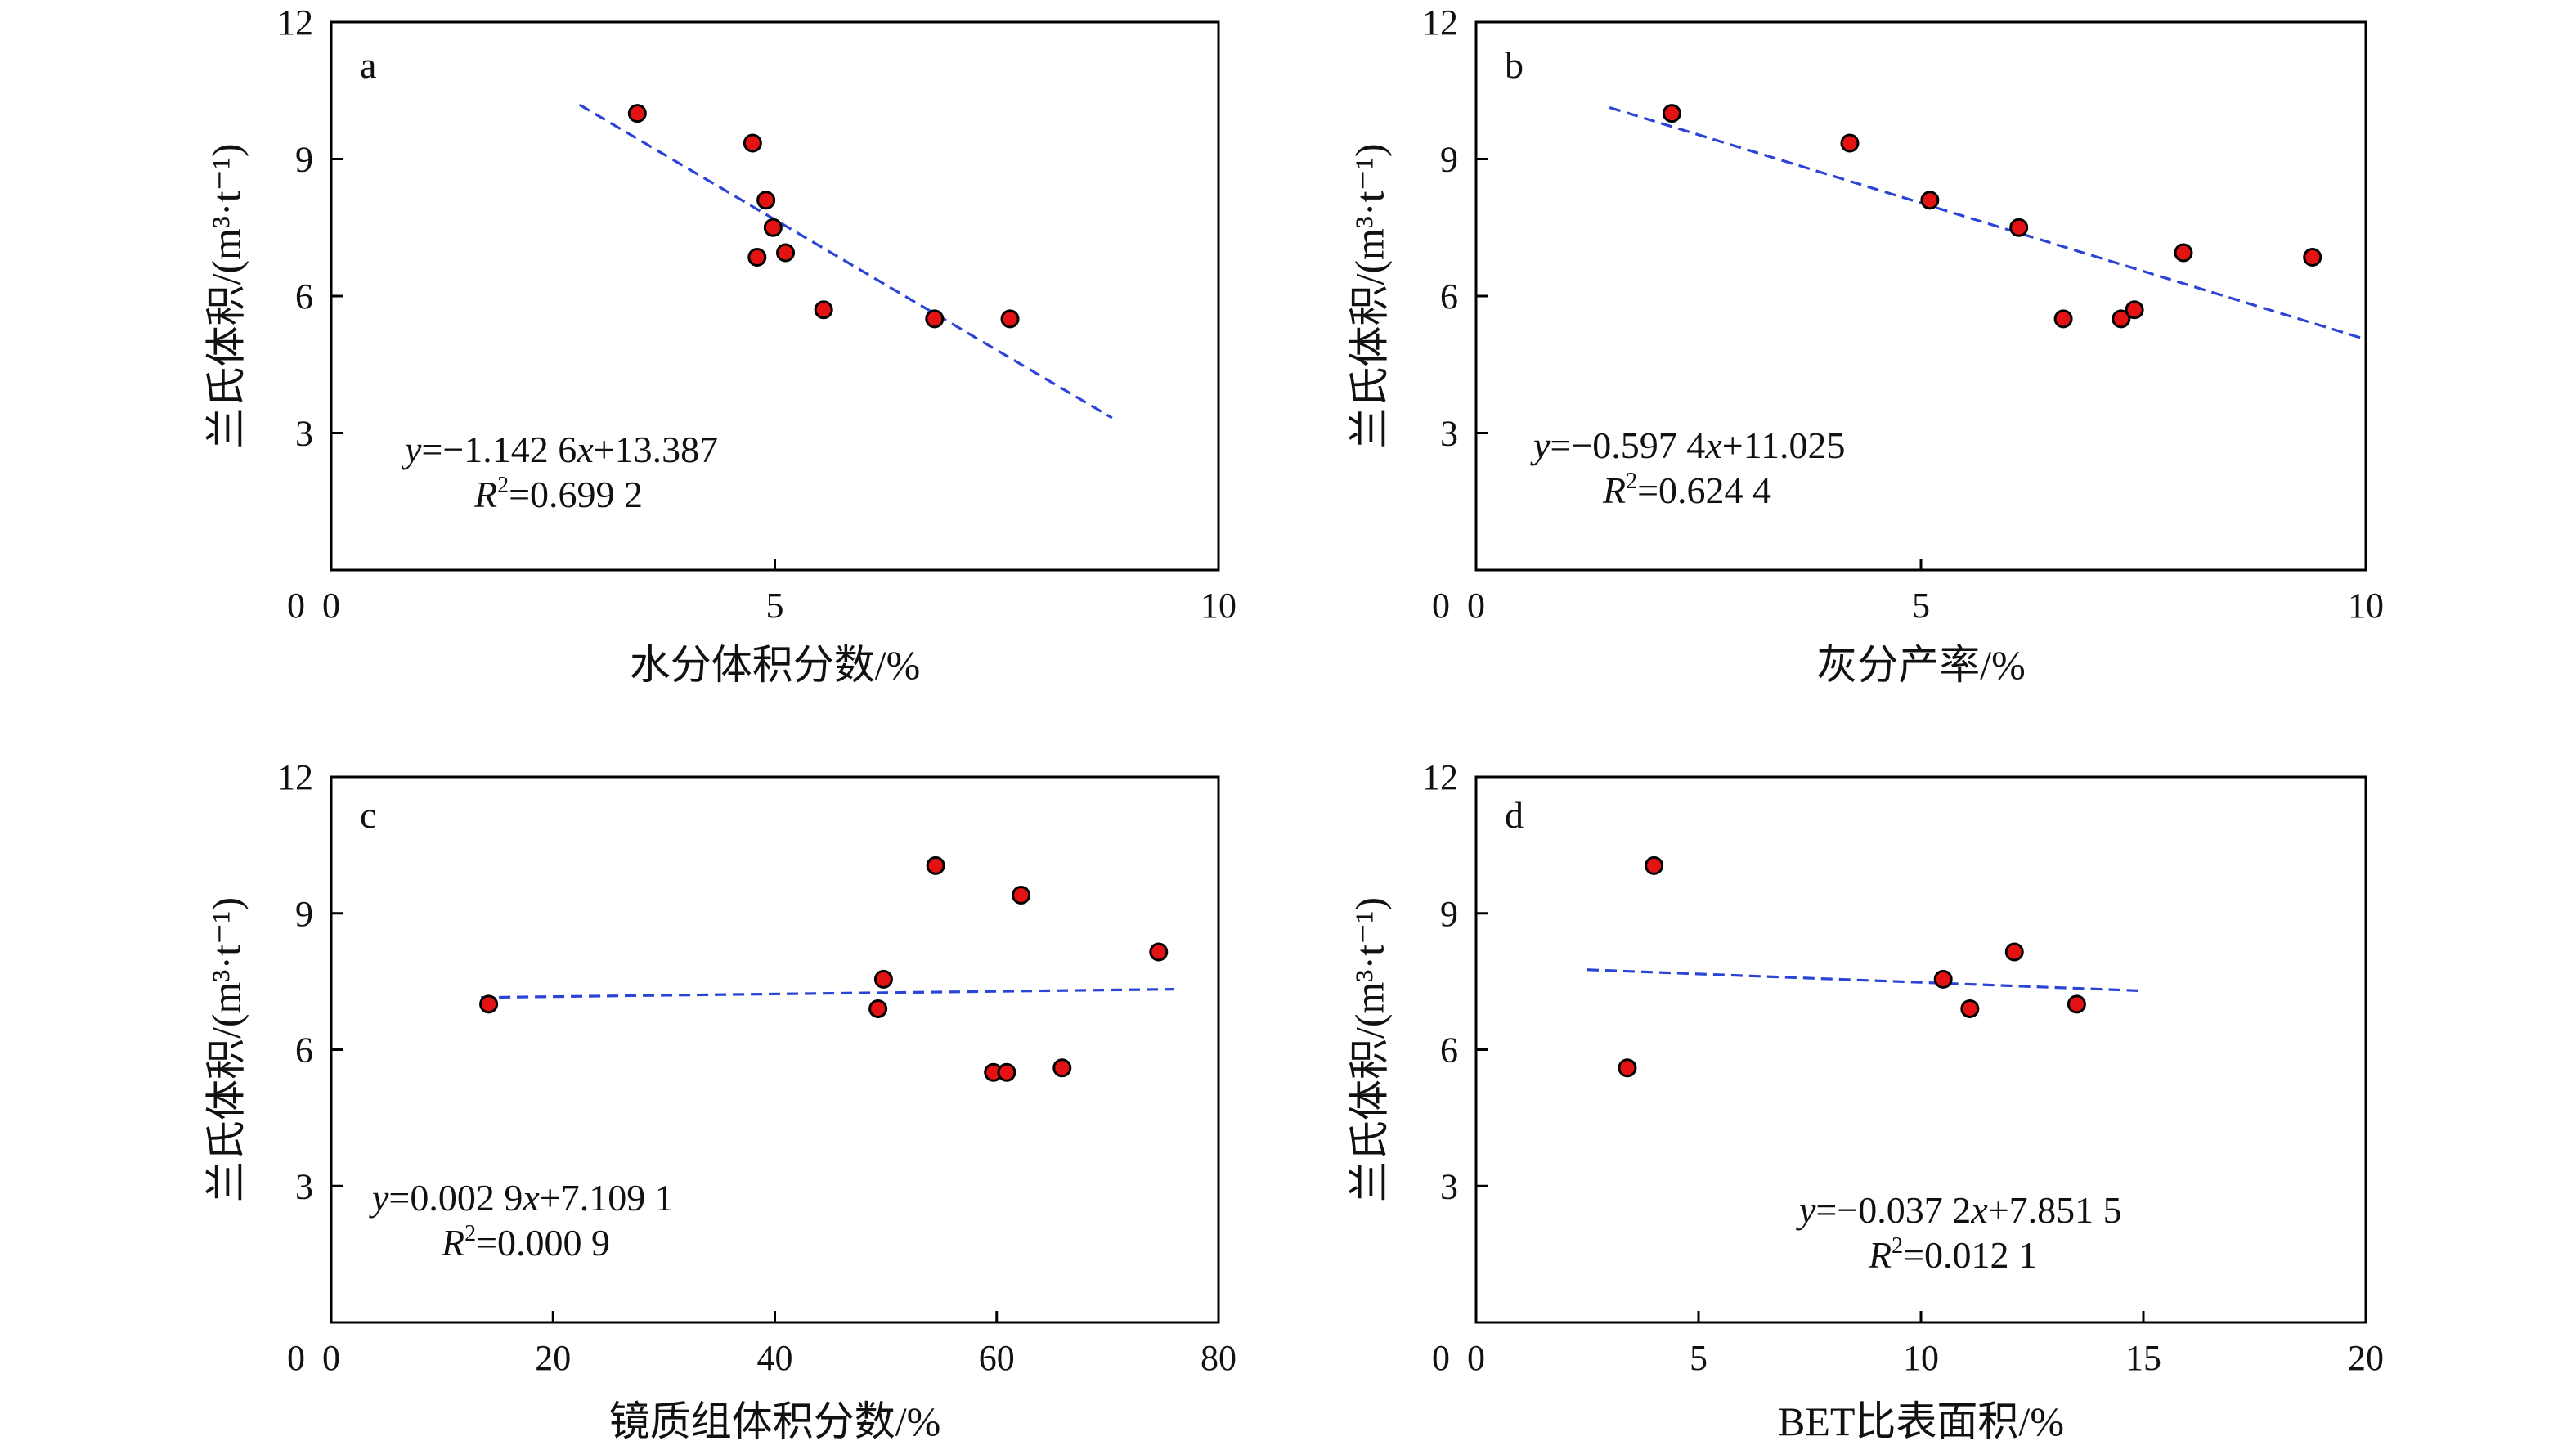 Image resolution: width=2576 pixels, height=1450 pixels. What do you see at coordinates (776, 665) in the screenshot?
I see `x-axis-label: 水分体积分数/%` at bounding box center [776, 665].